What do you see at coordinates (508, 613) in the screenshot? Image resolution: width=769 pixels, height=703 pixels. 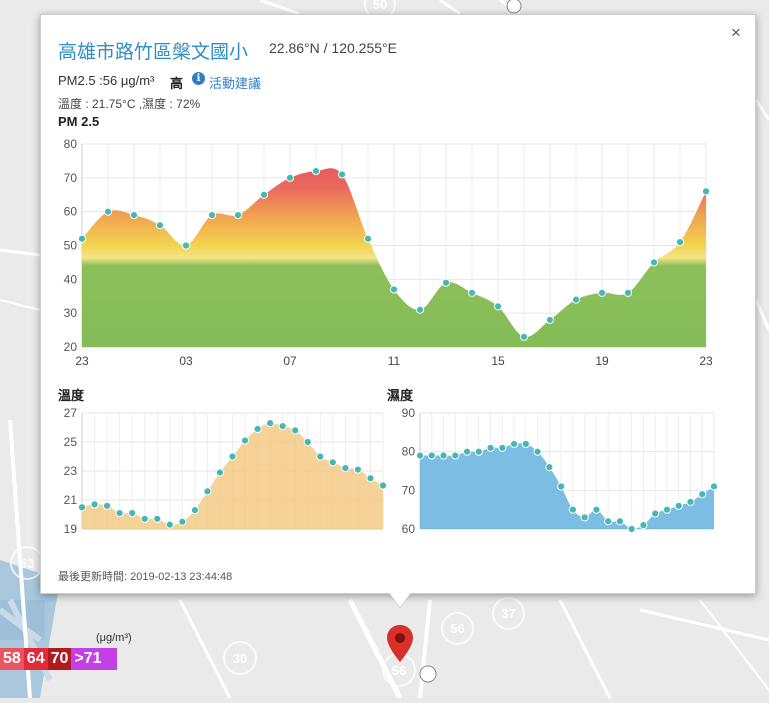 I see `map-marker: 37` at bounding box center [508, 613].